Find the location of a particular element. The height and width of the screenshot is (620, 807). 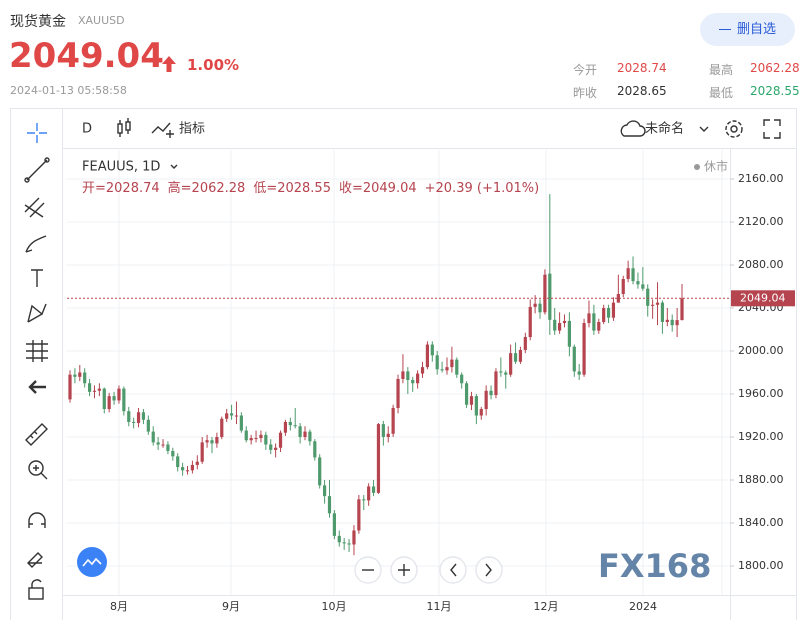

x-tick-label: 9月 is located at coordinates (231, 606).